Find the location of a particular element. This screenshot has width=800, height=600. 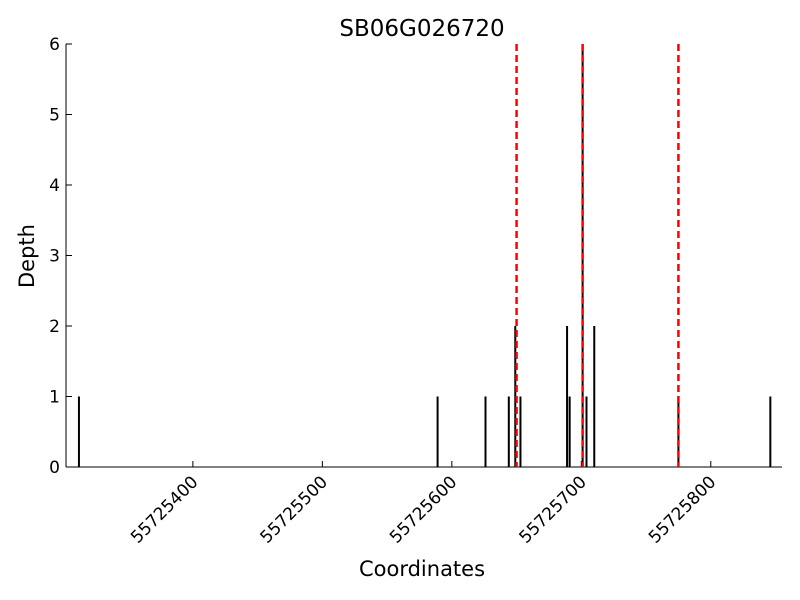

x-tick-label: 55725600 is located at coordinates (423, 509).